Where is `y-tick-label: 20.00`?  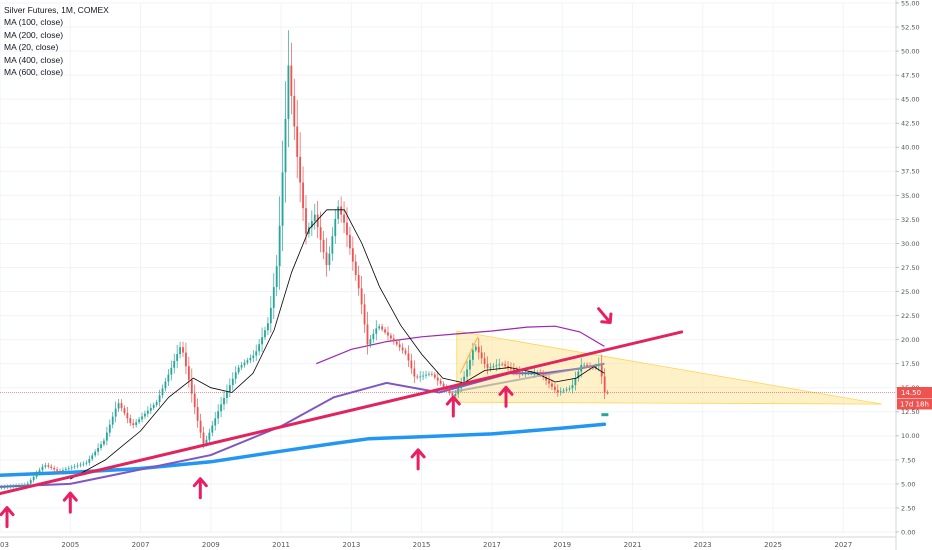
y-tick-label: 20.00 is located at coordinates (910, 340).